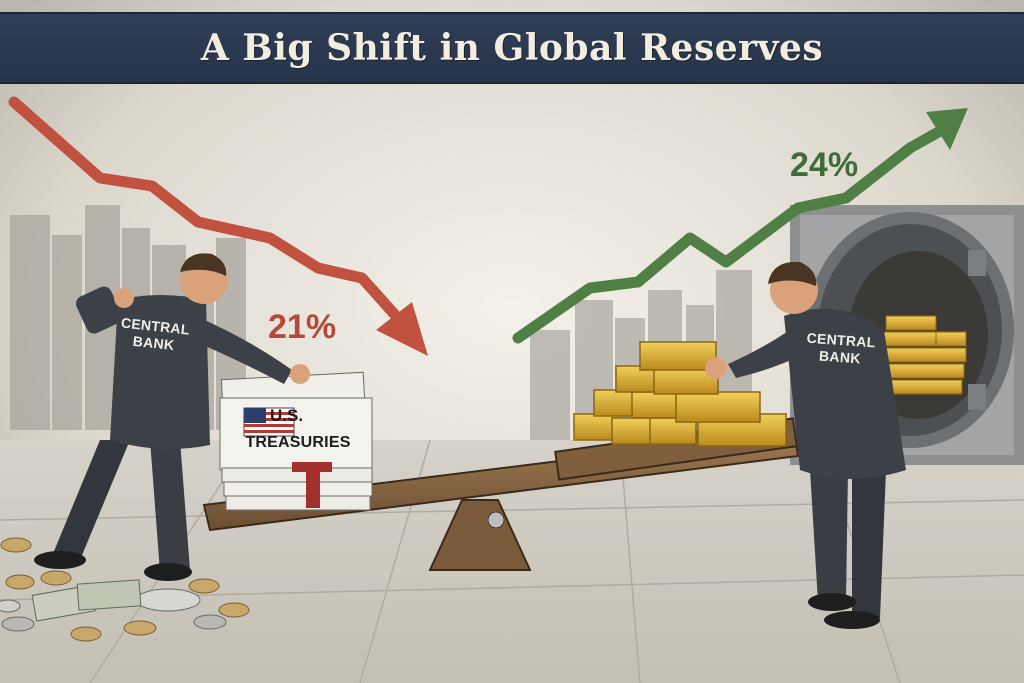 The height and width of the screenshot is (683, 1024). I want to click on gold-percent-label: 24%, so click(824, 165).